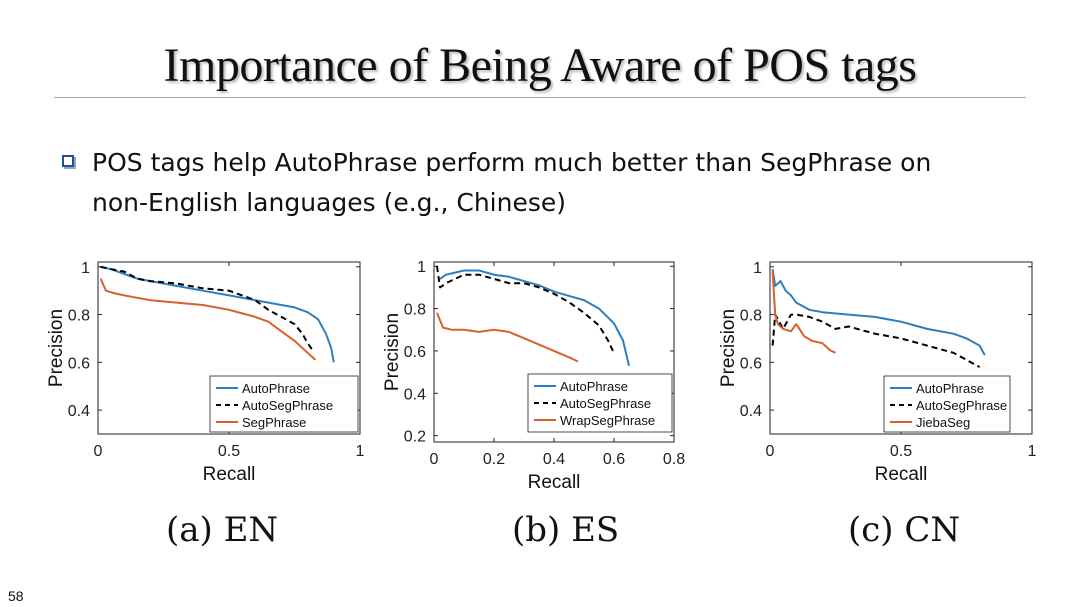 This screenshot has width=1080, height=607. Describe the element at coordinates (274, 422) in the screenshot. I see `legend-label: SegPhrase` at that location.